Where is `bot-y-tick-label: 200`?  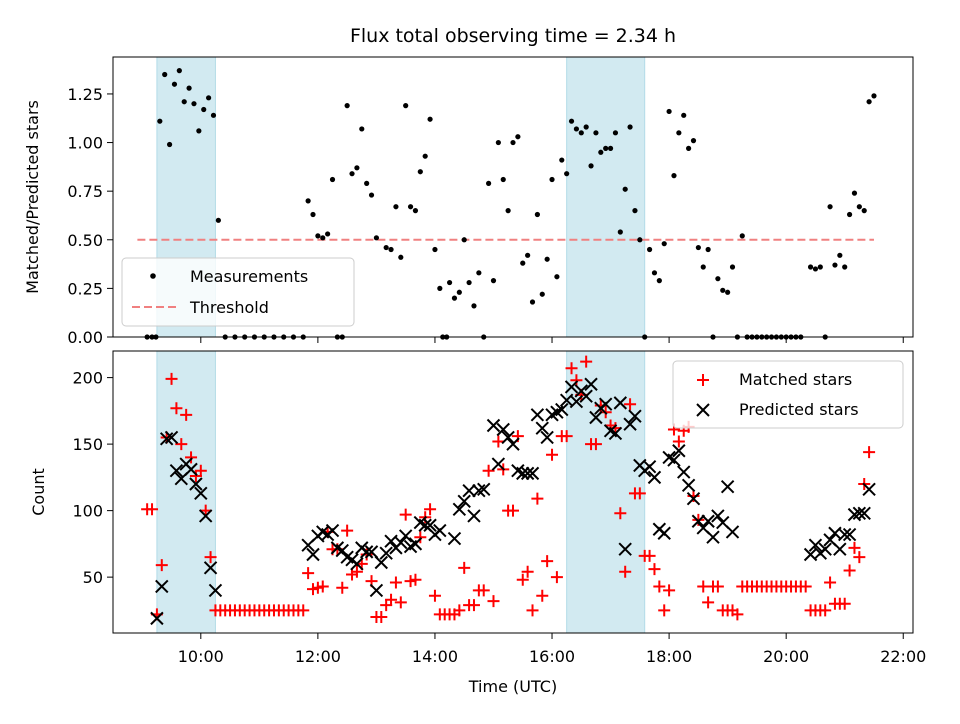 bot-y-tick-label: 200 is located at coordinates (87, 378).